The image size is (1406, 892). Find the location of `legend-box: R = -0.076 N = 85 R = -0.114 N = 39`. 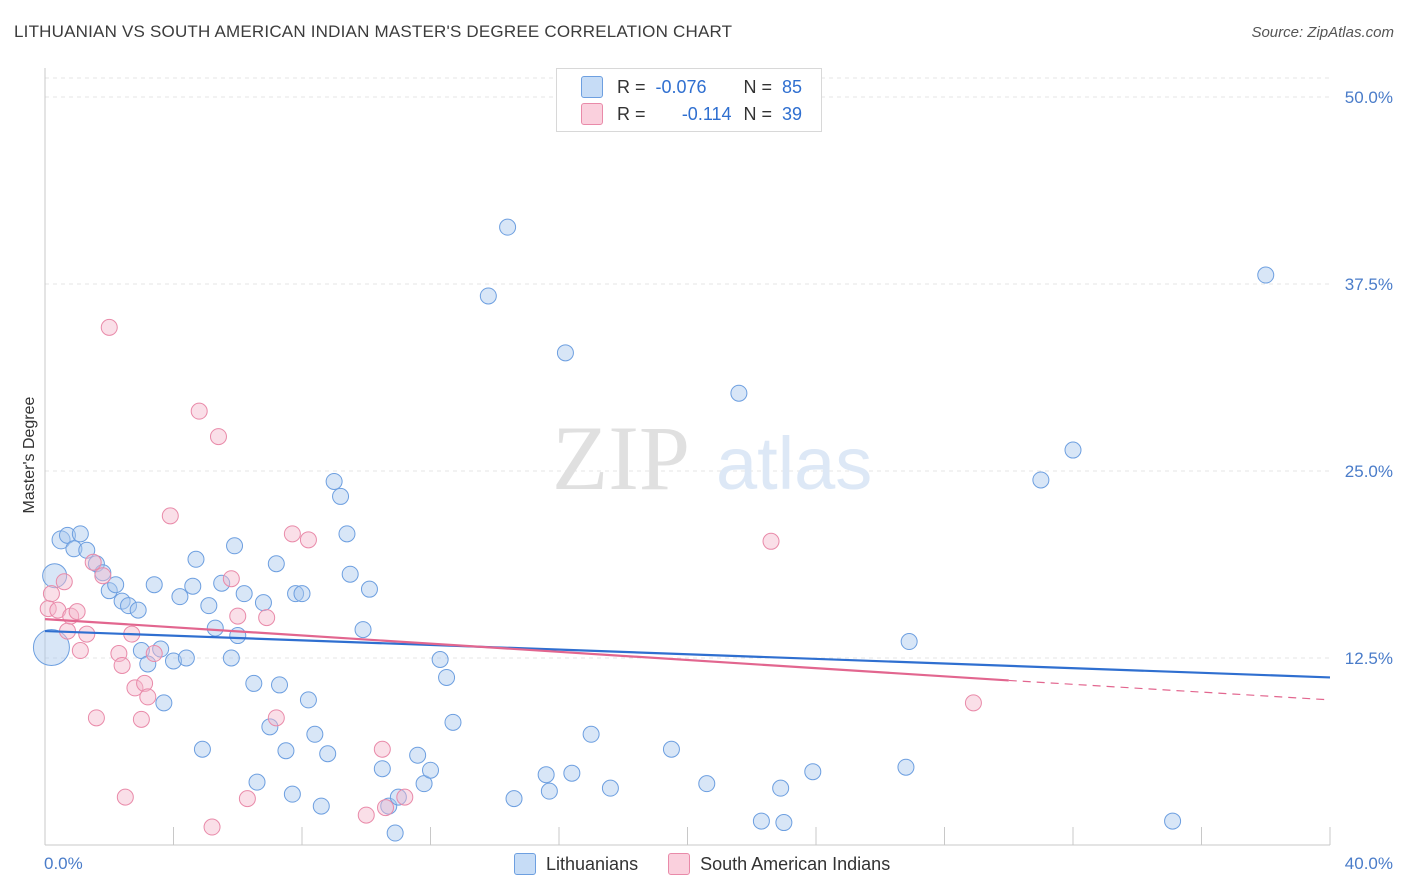

legend-box: R = -0.076 N = 85 R = -0.114 N = 39 is located at coordinates (689, 100).